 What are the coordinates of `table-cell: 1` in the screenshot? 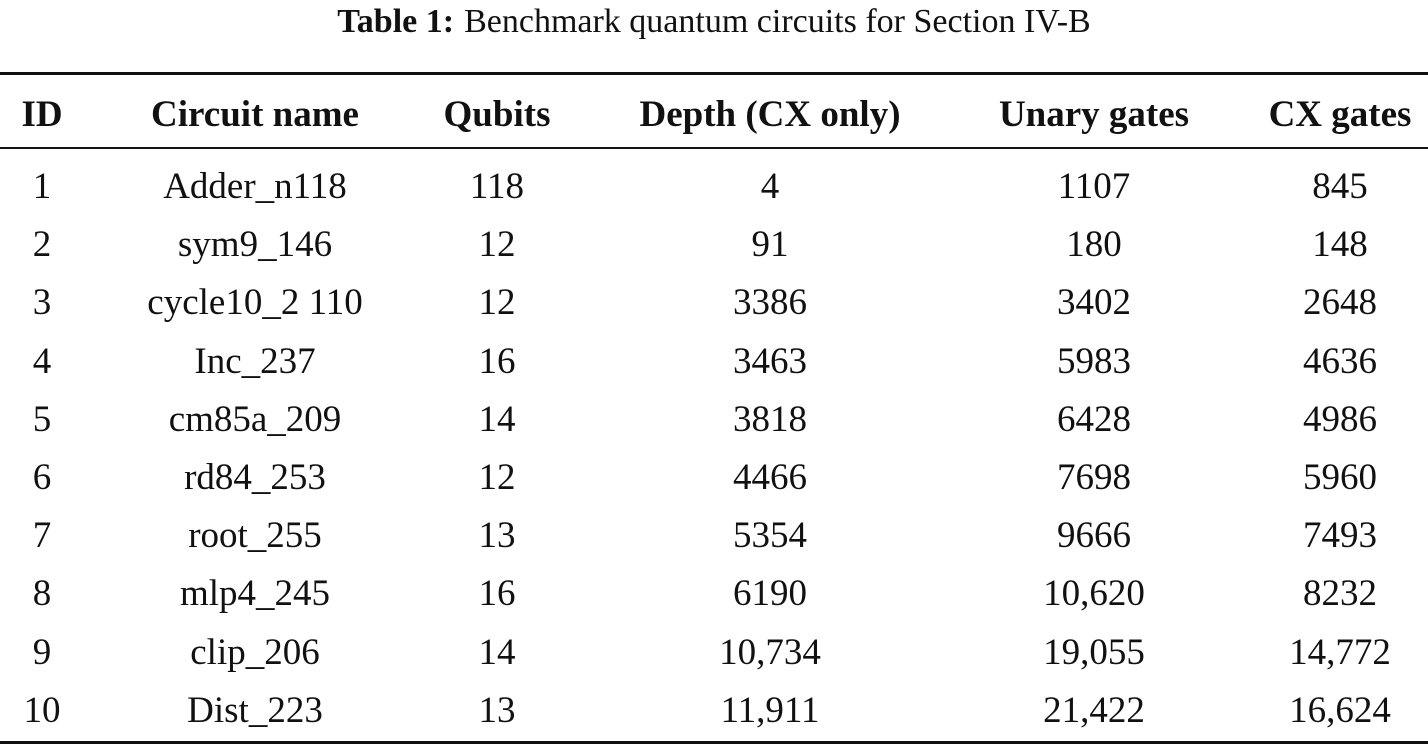 It's located at (42, 186).